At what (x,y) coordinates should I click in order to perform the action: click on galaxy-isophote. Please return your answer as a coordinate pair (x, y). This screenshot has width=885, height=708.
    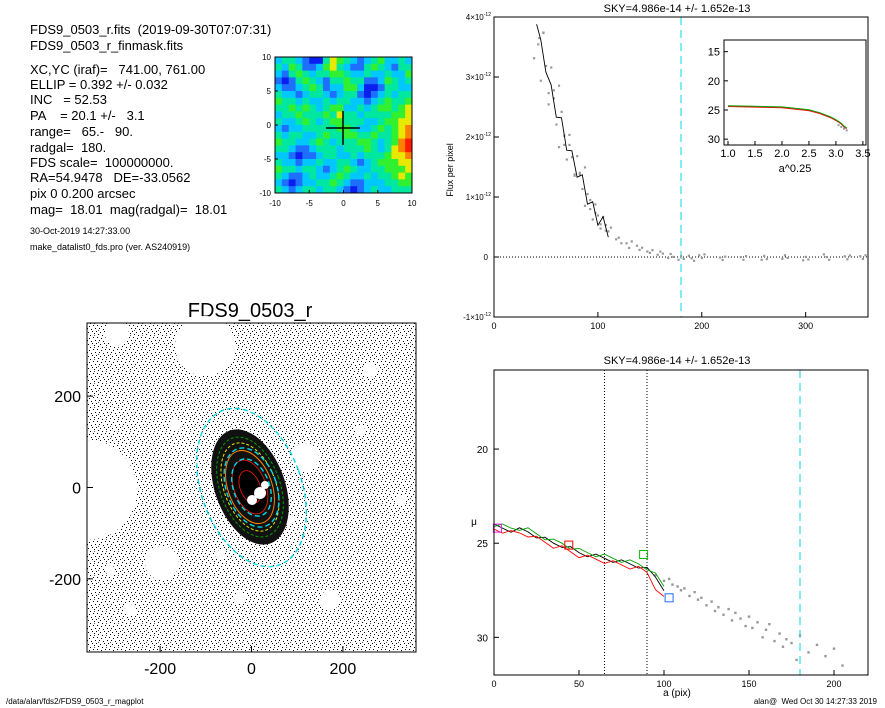
    Looking at the image, I should click on (250, 487).